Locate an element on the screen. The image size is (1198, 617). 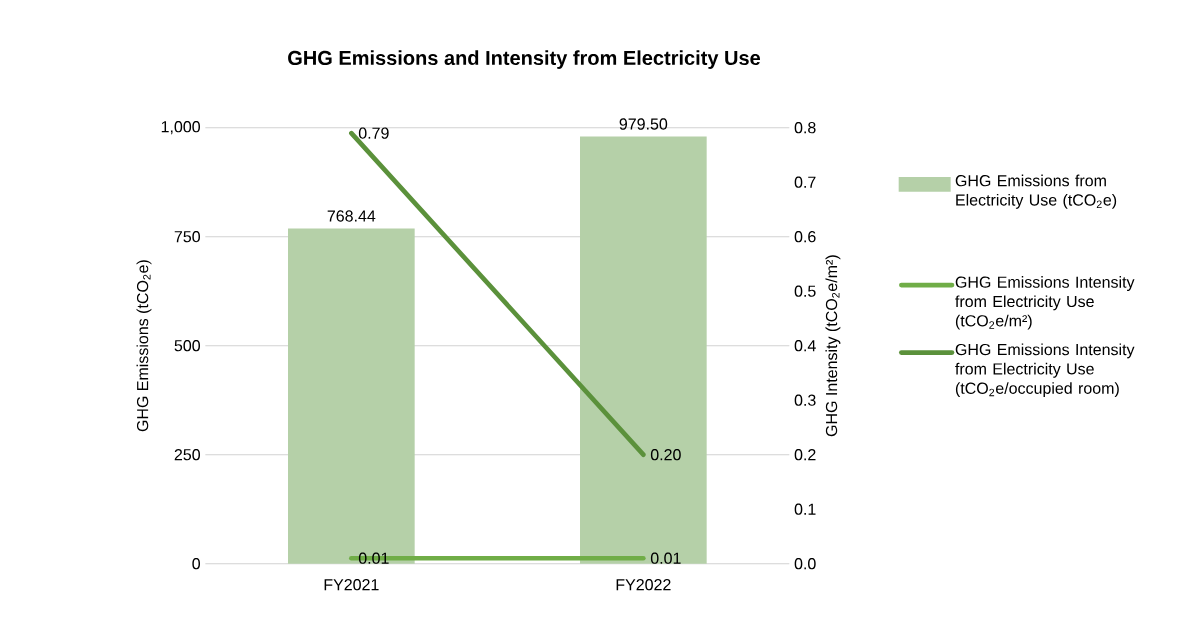
data-label: 979.50 is located at coordinates (643, 124).